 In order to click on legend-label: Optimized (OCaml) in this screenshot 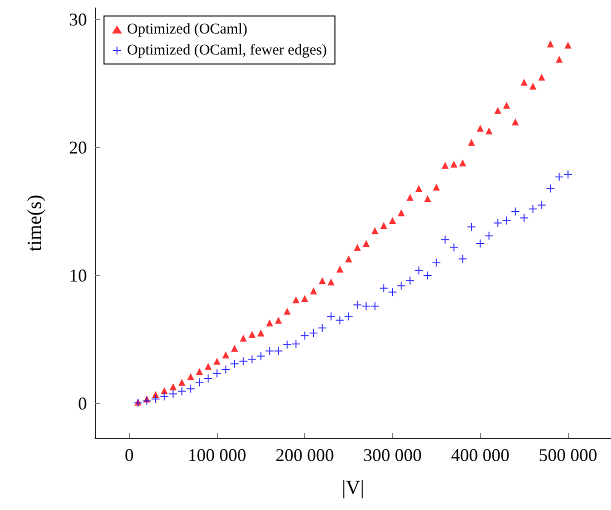, I will do `click(187, 30)`.